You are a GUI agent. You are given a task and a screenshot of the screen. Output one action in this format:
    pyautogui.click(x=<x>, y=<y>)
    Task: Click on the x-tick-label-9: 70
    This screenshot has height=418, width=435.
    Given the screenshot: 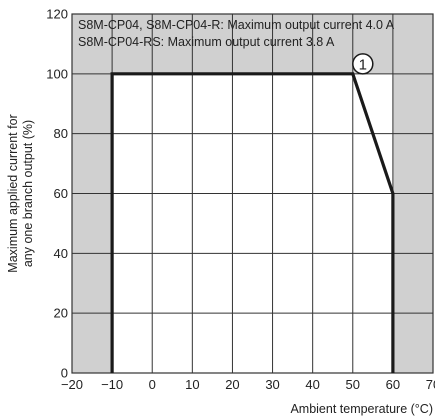 What is the action you would take?
    pyautogui.click(x=430, y=384)
    